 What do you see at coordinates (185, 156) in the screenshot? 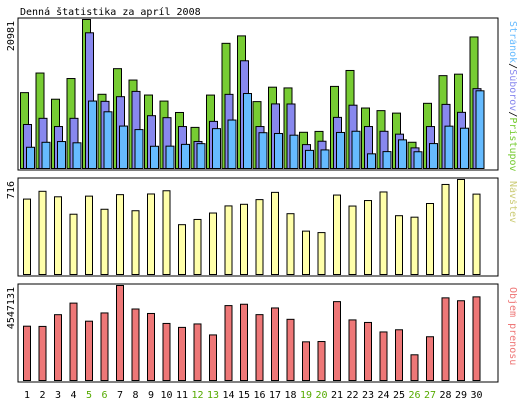
I see `bar-stránok-11` at bounding box center [185, 156].